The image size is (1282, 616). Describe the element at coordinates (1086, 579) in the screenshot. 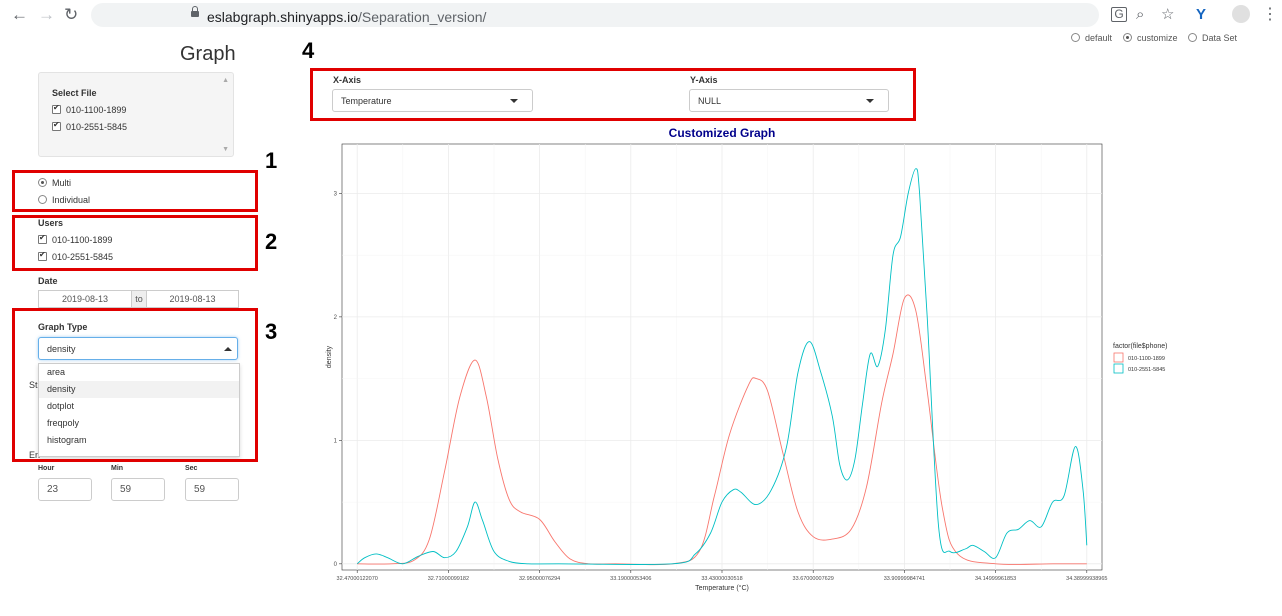

I see `x-tick-label: 34.38999938965` at that location.